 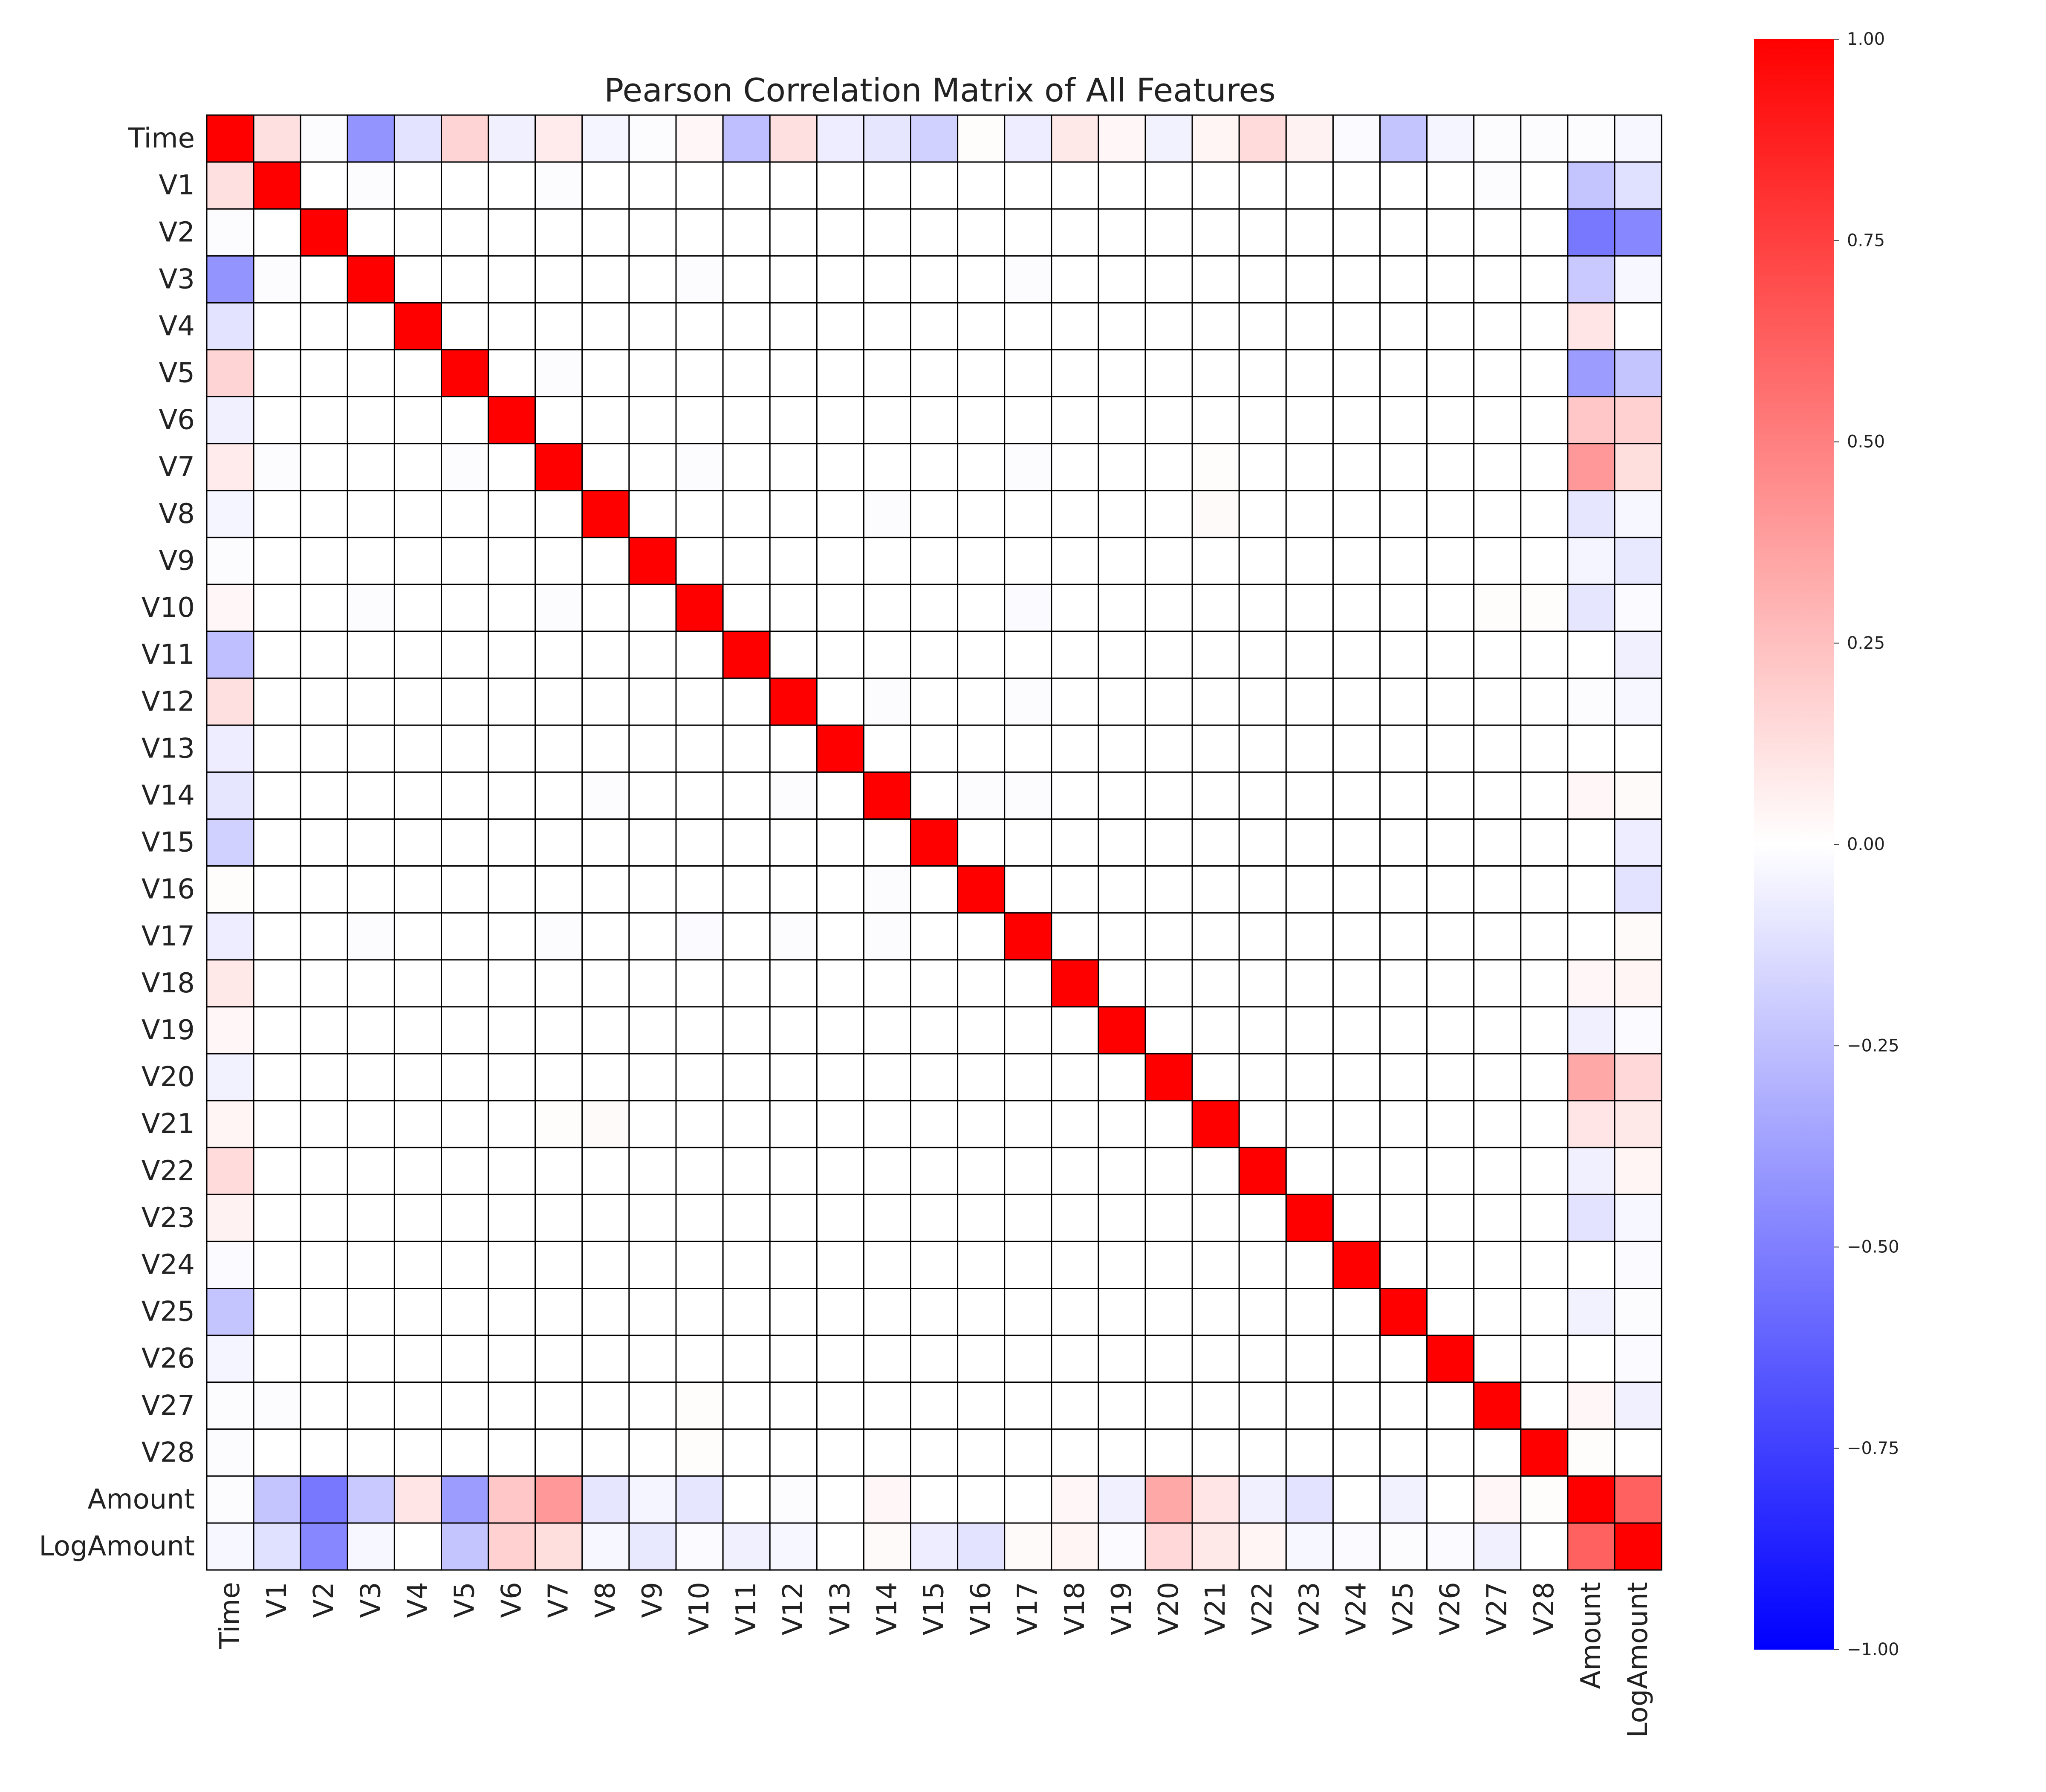 I want to click on heatmap-cell-V27-V24, so click(x=1356, y=1406).